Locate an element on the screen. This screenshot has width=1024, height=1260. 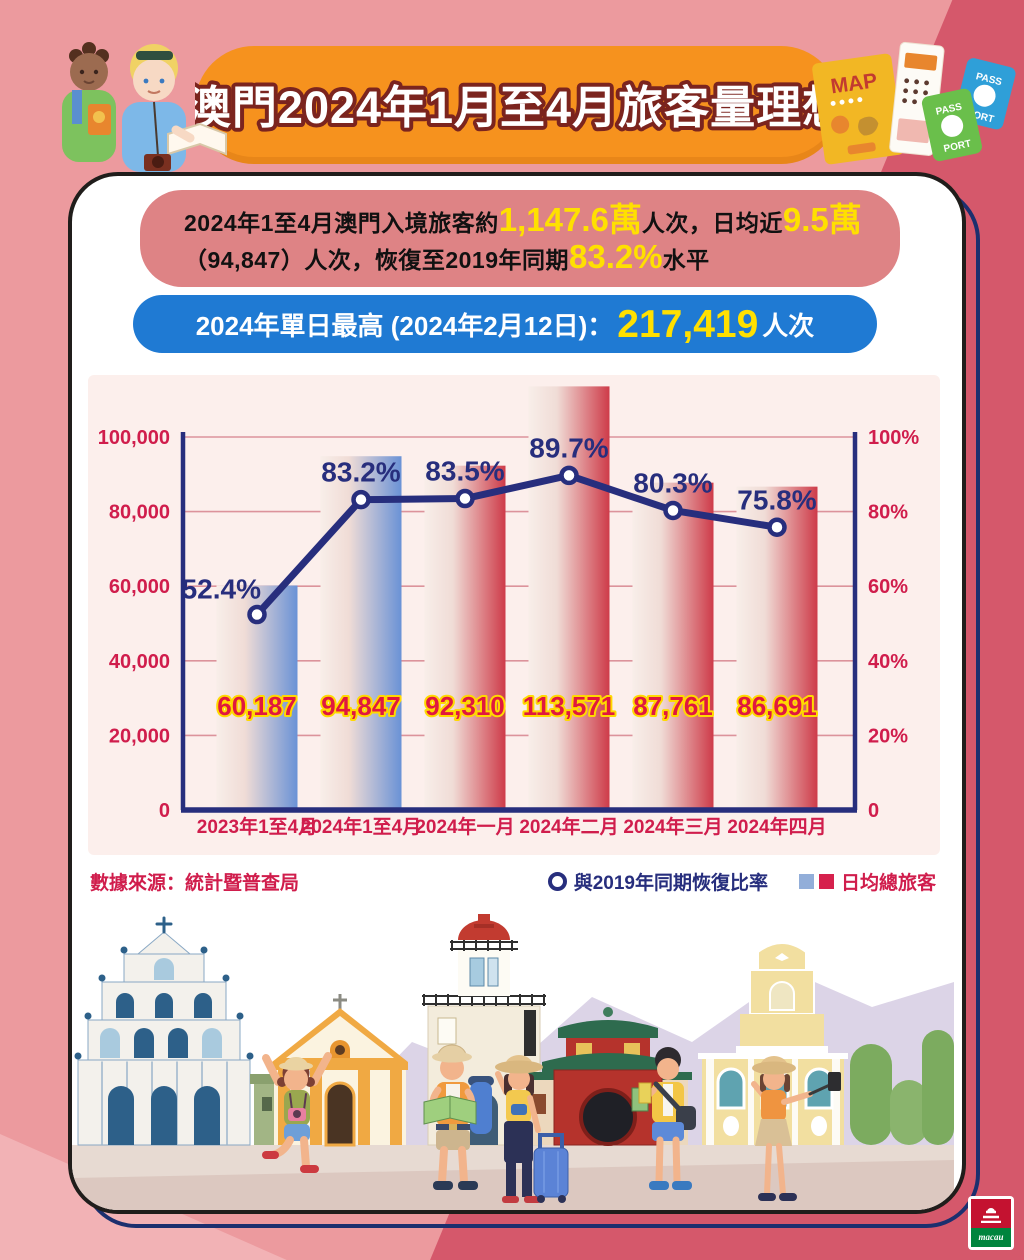
ruins-of-st-pauls-icon is located at coordinates (164, 1031).